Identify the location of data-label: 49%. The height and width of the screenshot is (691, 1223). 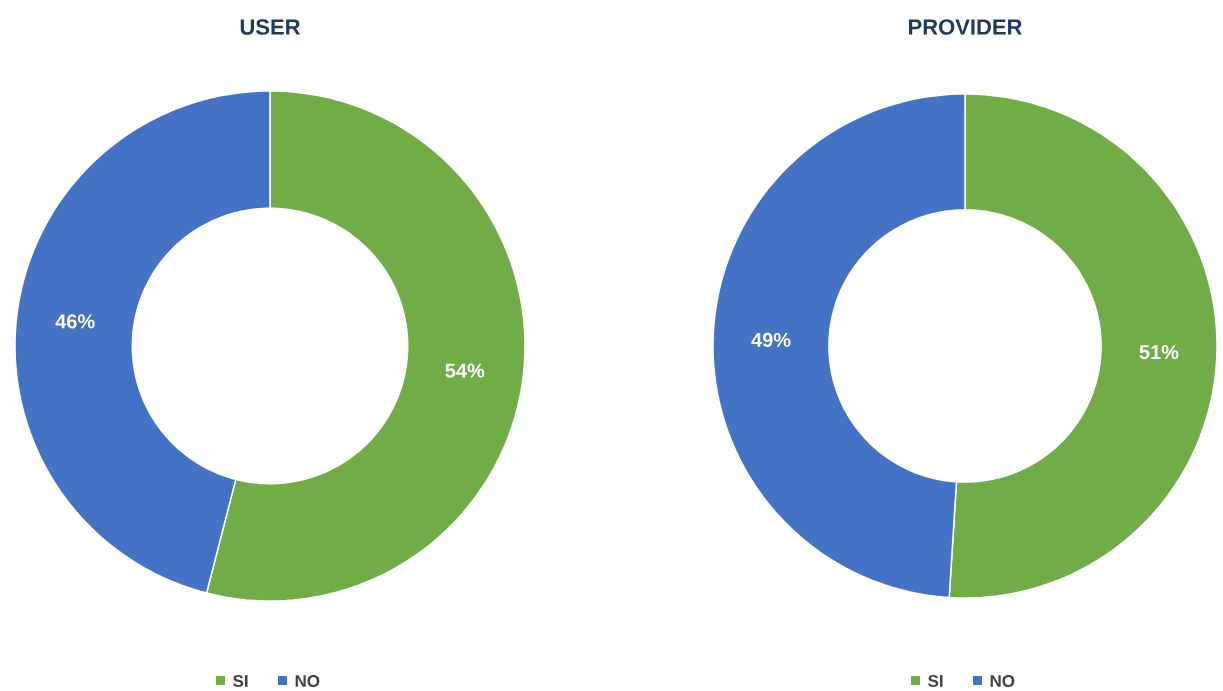
(771, 339).